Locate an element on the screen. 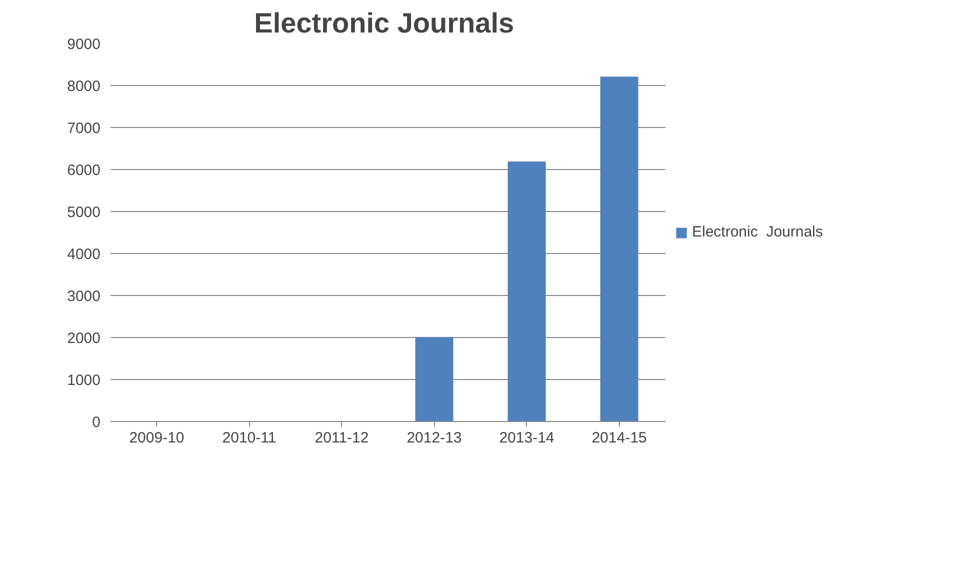 The image size is (953, 583). x-tick-label: 2009-10 is located at coordinates (156, 438).